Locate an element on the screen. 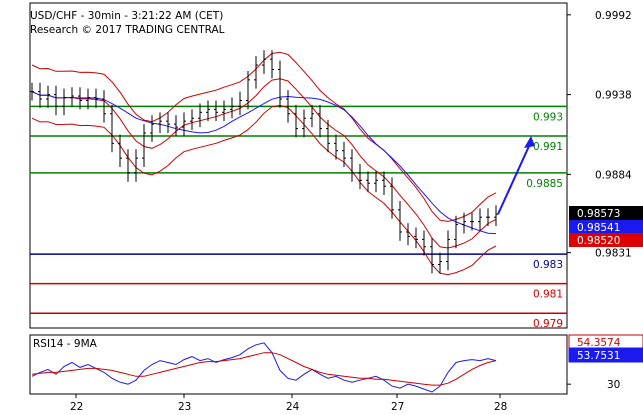  level-label: 0.983 is located at coordinates (548, 265).